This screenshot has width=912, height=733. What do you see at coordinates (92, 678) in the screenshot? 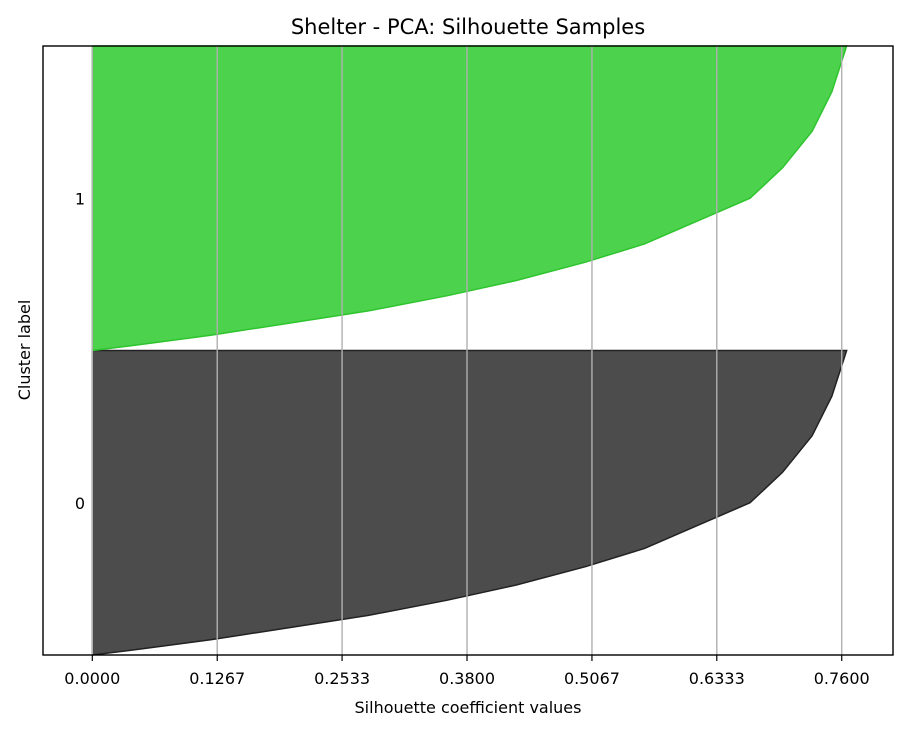
I see `x-tick-label: 0.0000` at bounding box center [92, 678].